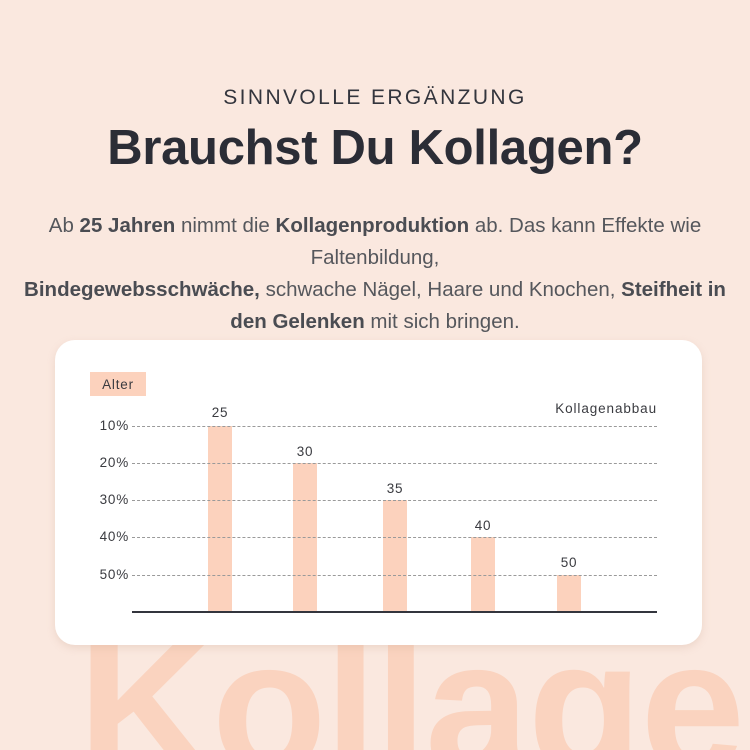  What do you see at coordinates (305, 451) in the screenshot?
I see `bar-label: 30` at bounding box center [305, 451].